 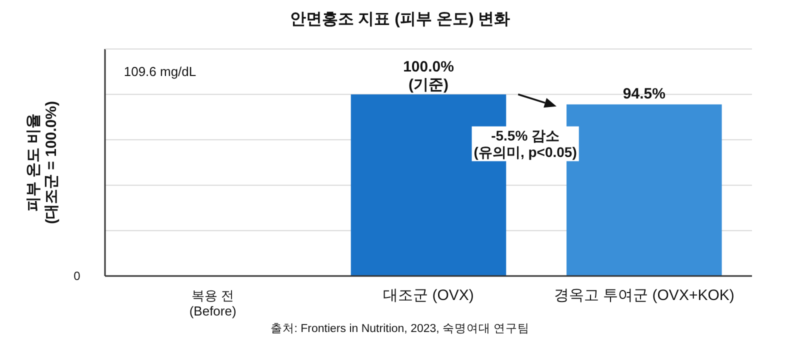 I want to click on y-axis-title: 피부 온도 비율 (대조군 = 100.0%), so click(x=42, y=162).